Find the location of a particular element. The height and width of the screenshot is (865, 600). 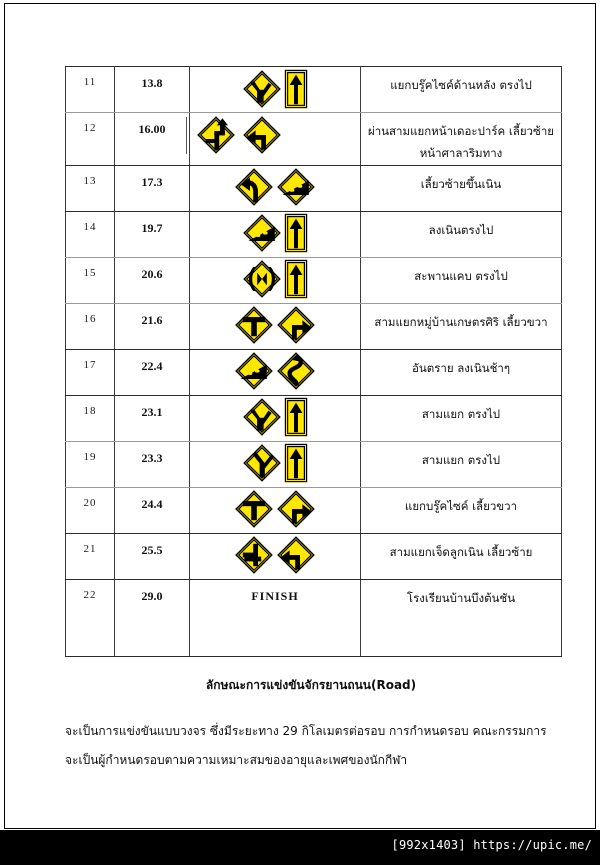

table-row: 16 21.6 สามแยกหมู่บ้านเกษตรศิริ เลี้ยวขวา is located at coordinates (313, 326).